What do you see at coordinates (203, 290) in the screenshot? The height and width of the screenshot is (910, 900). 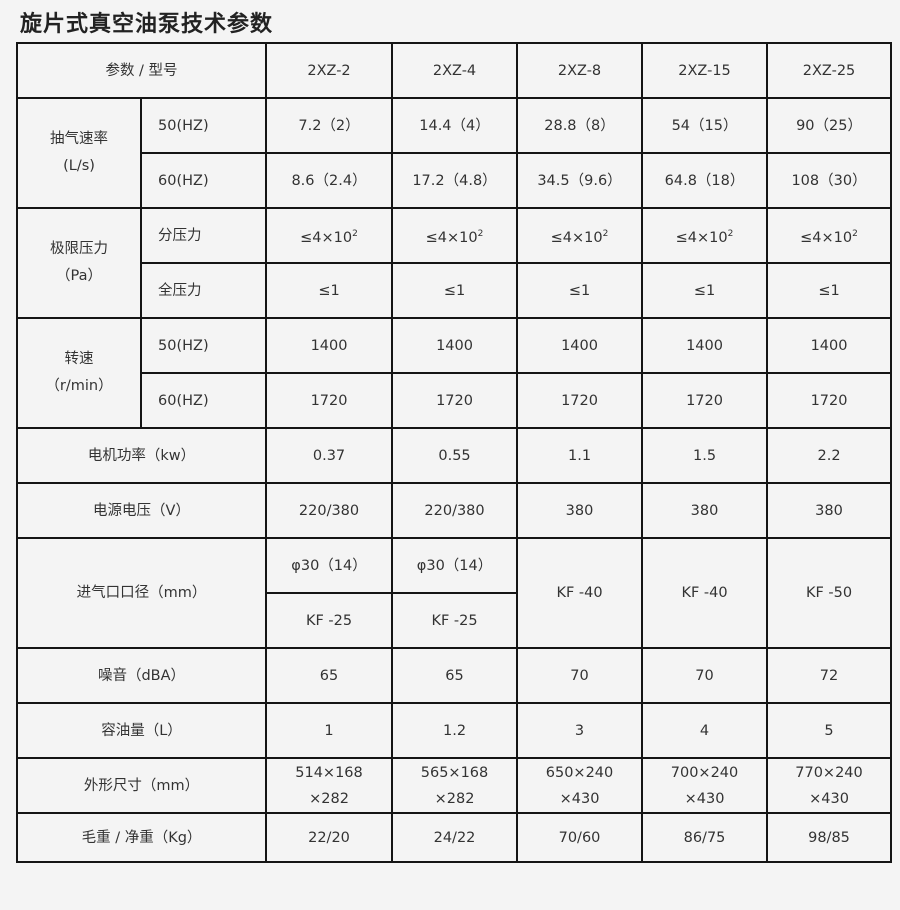 I see `sub-label: 全压力` at bounding box center [203, 290].